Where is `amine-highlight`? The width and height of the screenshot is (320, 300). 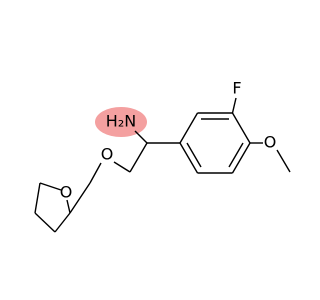
amine-highlight is located at coordinates (121, 122).